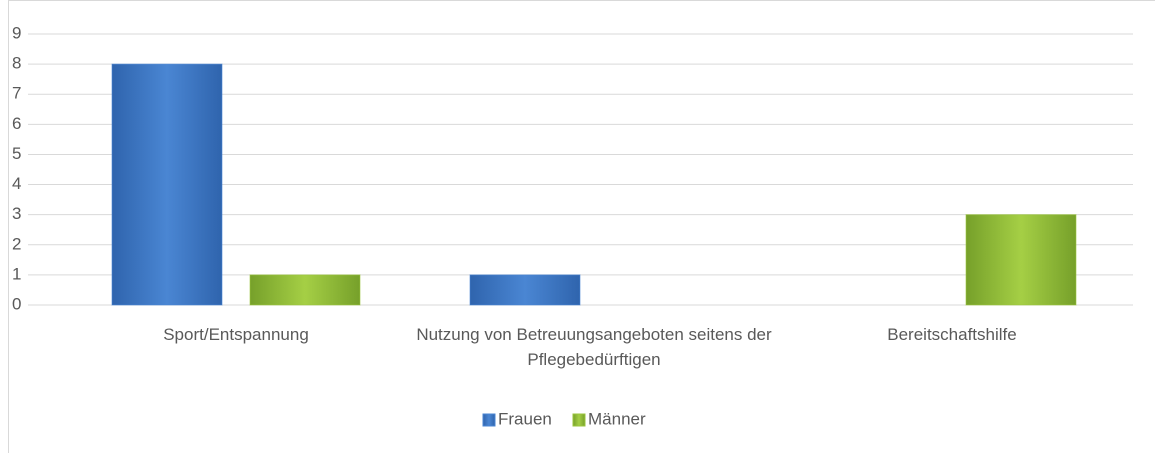 This screenshot has width=1155, height=453. I want to click on y-tick-label: 6, so click(16, 123).